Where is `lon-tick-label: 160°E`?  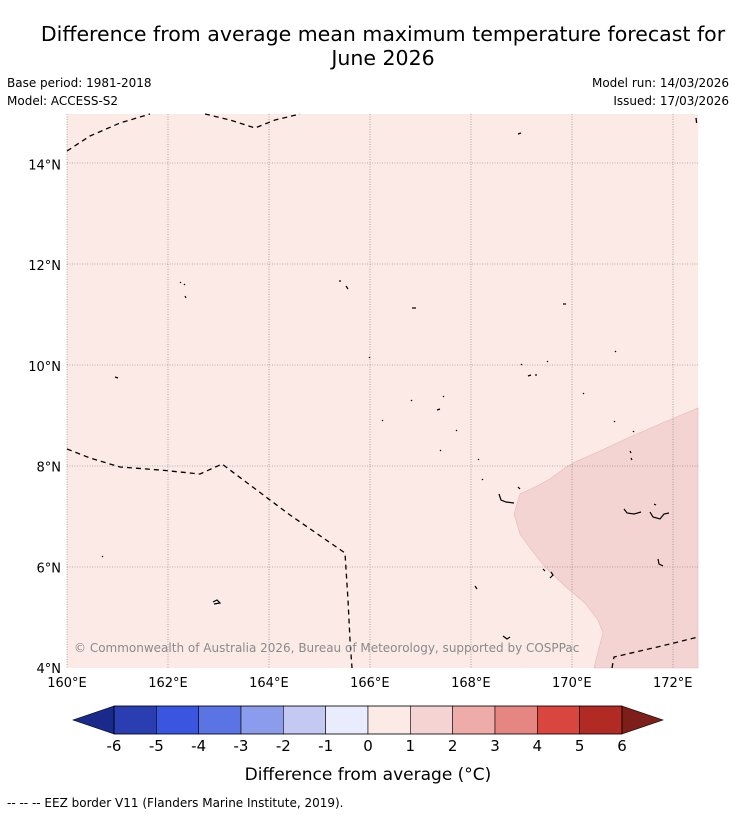 lon-tick-label: 160°E is located at coordinates (67, 683).